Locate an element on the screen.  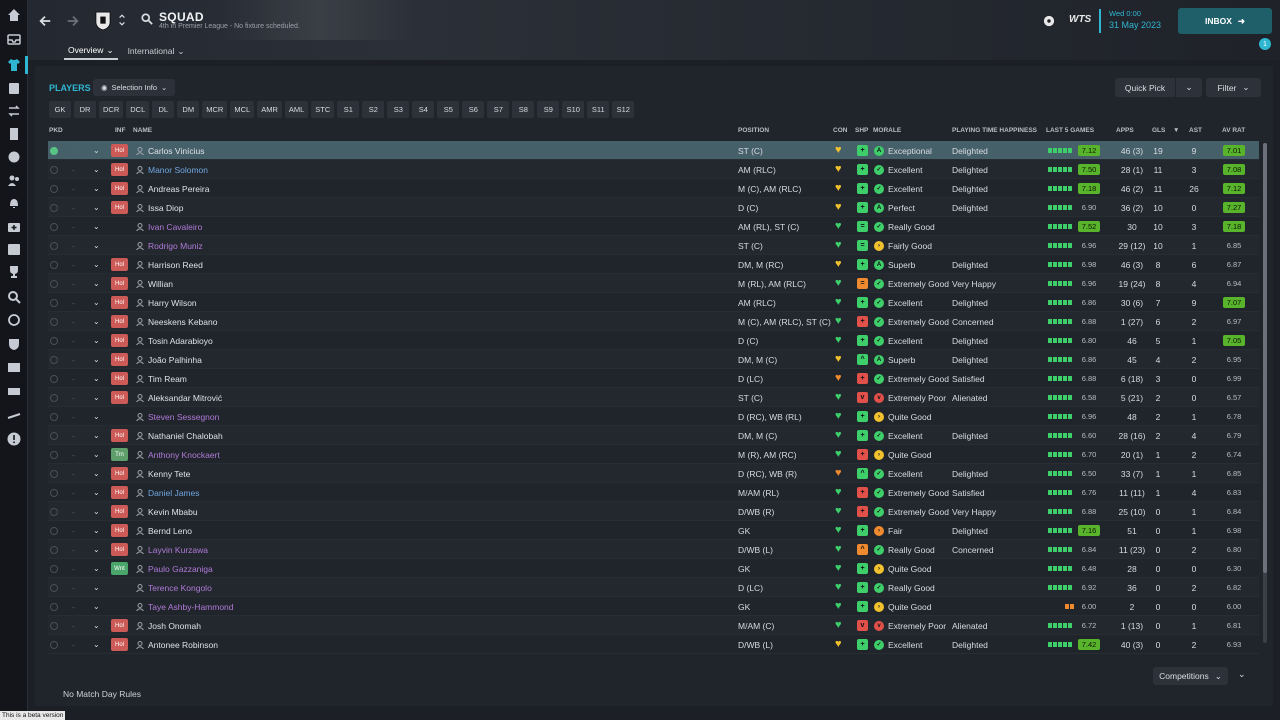
training-icon is located at coordinates (14, 415).